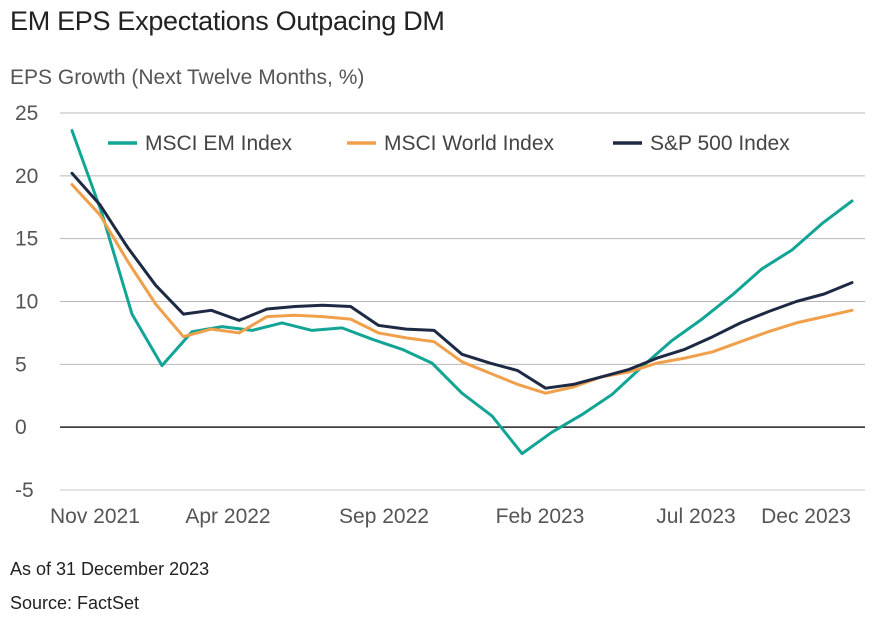  What do you see at coordinates (26, 239) in the screenshot?
I see `y-tick-label: 15` at bounding box center [26, 239].